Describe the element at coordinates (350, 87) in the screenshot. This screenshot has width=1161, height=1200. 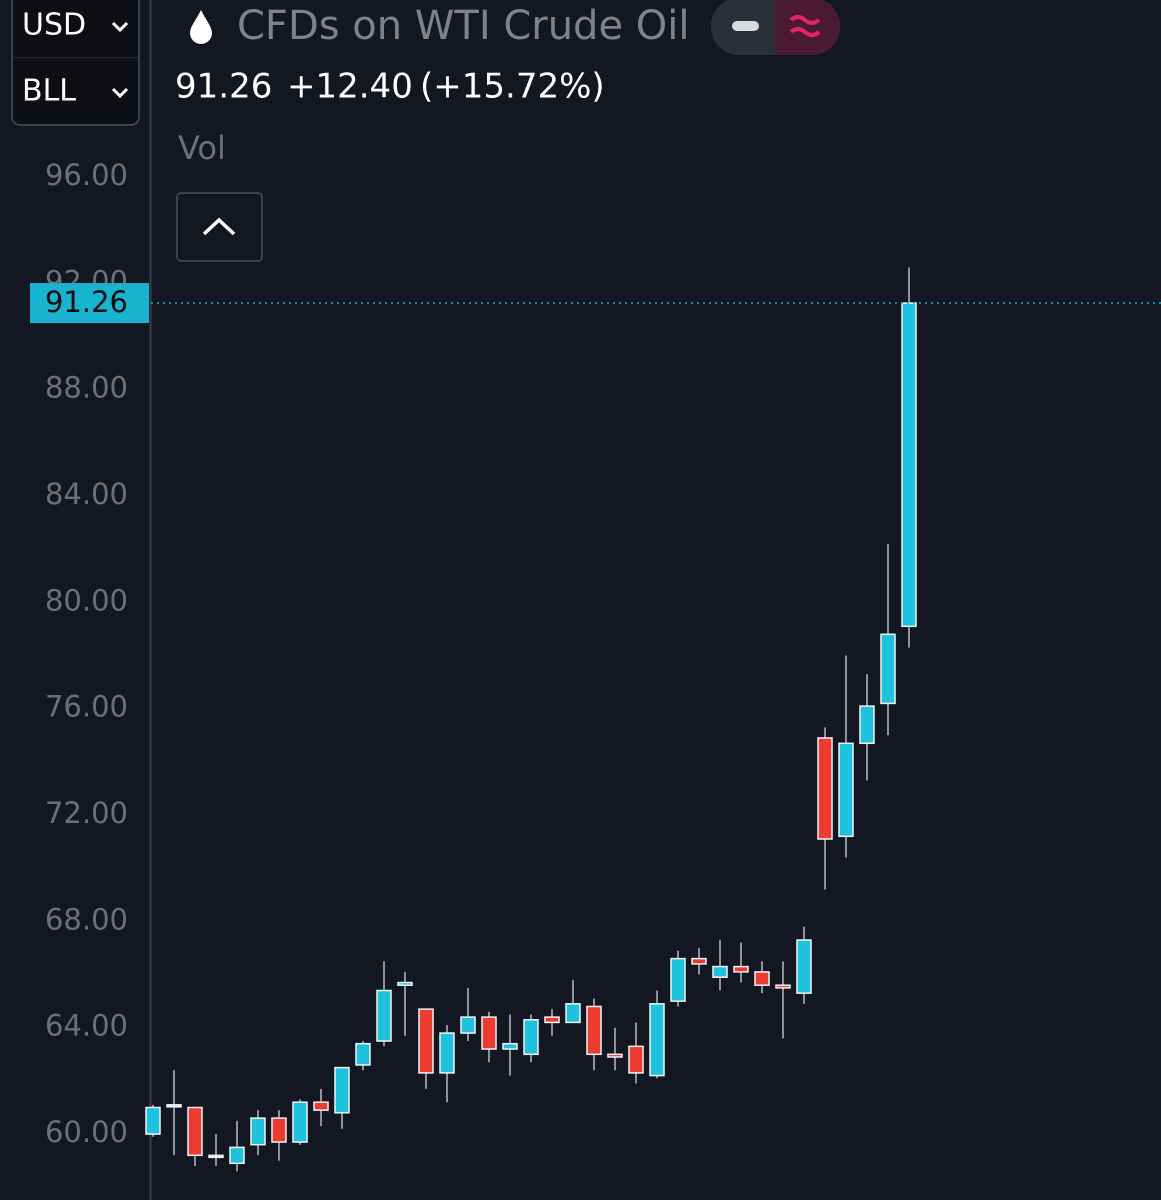
I see `price-change: +12.40` at that location.